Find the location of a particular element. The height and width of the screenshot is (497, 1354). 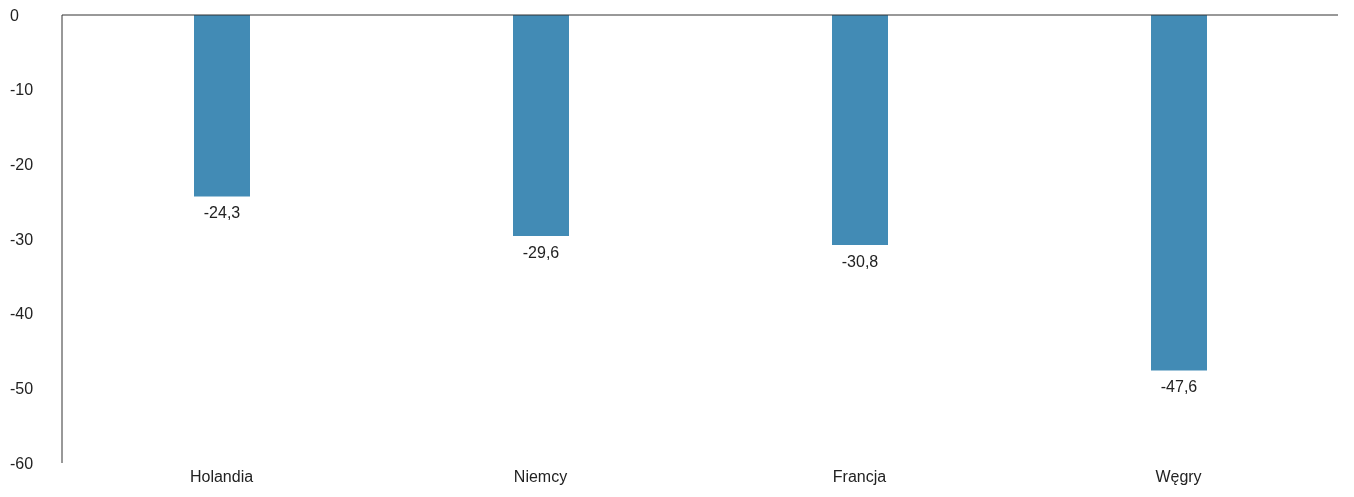

y-tick-label: -10 is located at coordinates (22, 90).